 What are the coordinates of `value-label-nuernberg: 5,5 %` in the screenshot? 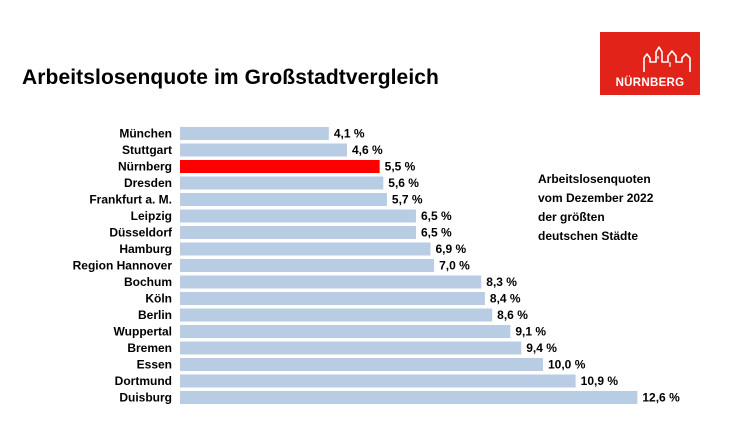 It's located at (400, 167).